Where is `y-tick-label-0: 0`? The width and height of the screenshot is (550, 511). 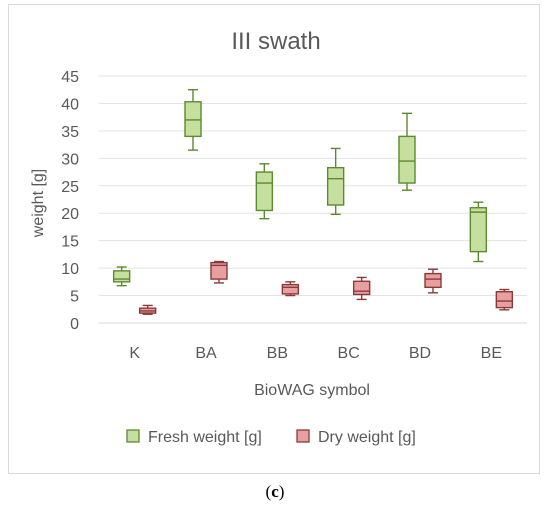
y-tick-label-0: 0 is located at coordinates (74, 324).